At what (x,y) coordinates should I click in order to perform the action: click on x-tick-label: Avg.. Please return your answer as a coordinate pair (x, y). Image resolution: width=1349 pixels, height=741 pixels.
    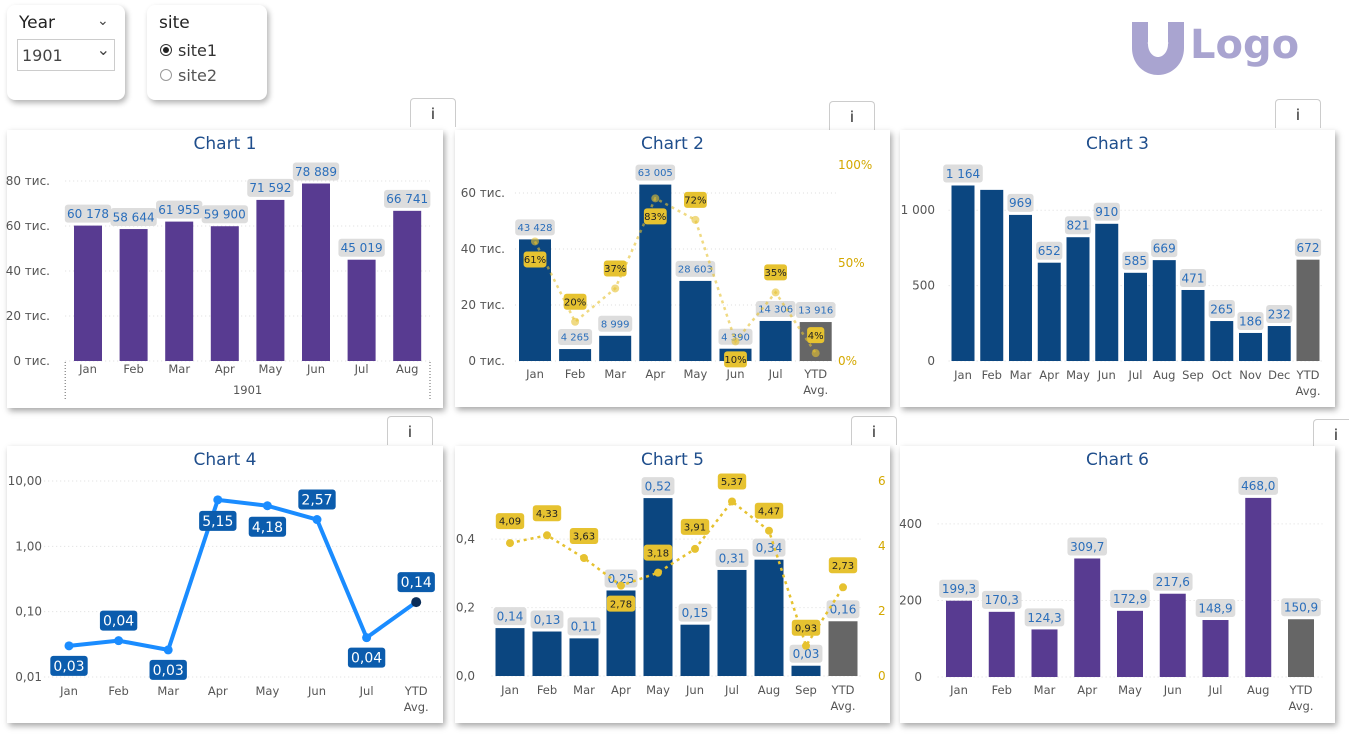
    Looking at the image, I should click on (1308, 391).